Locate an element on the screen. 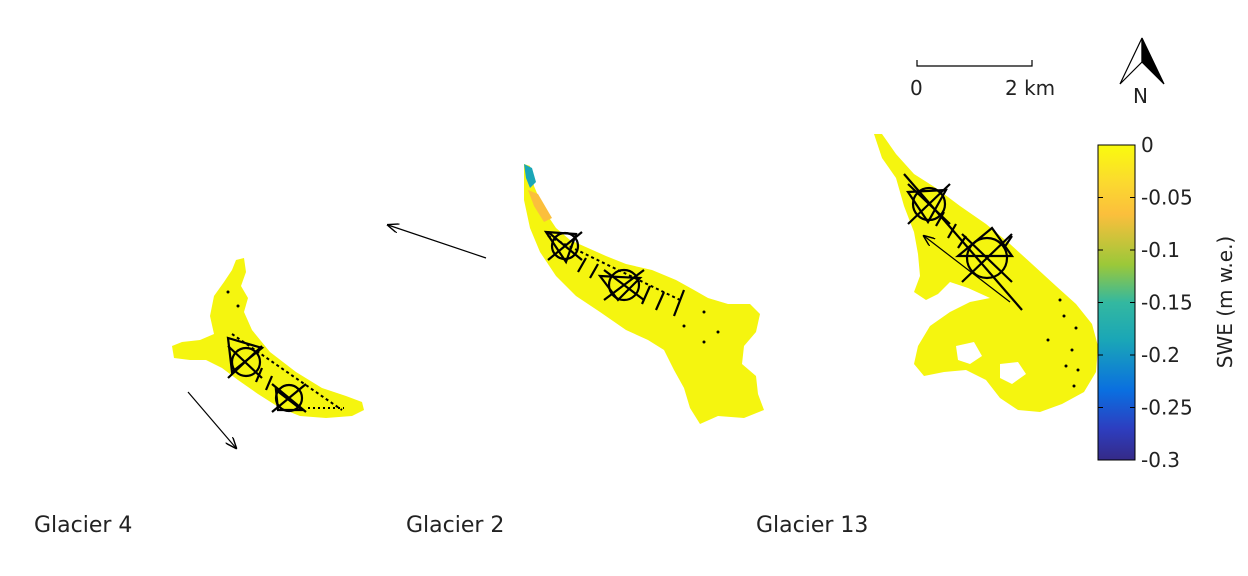 The image size is (1248, 576). colorbar-ticks: 0 -0.05 -0.1 -0.15 -0.2 -0.25 -0.3 is located at coordinates (1145, 302).